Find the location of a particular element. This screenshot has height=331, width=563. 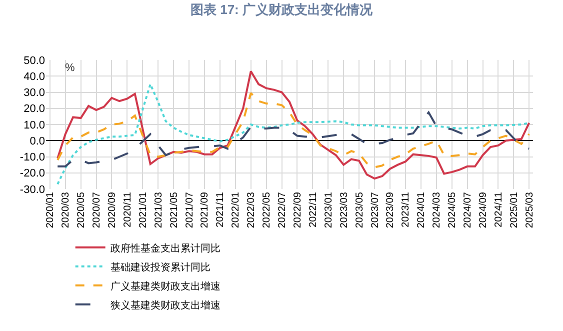

x-tick-label: 2023/11 is located at coordinates (406, 210).